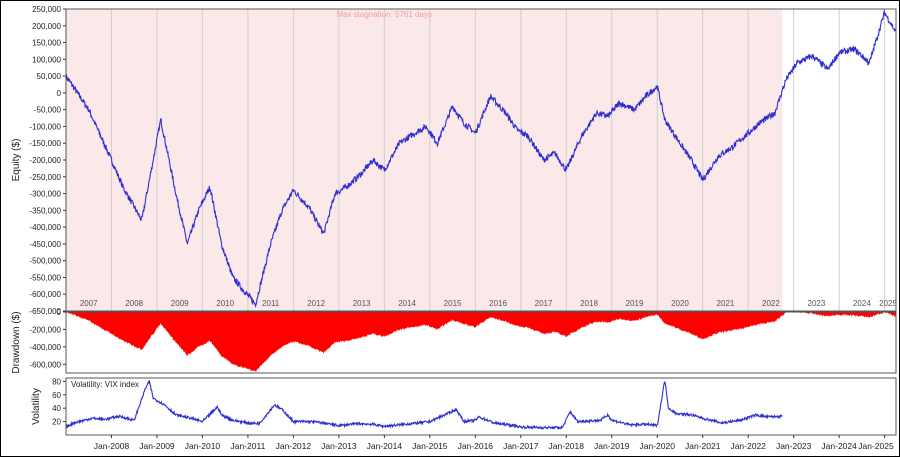  I want to click on equity-y-tick-label: -200,000, so click(45, 160).